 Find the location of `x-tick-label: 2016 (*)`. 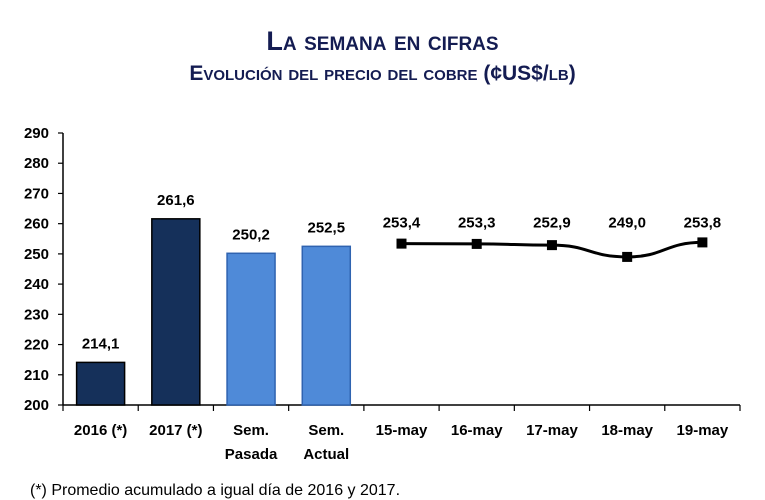

x-tick-label: 2016 (*) is located at coordinates (100, 430).